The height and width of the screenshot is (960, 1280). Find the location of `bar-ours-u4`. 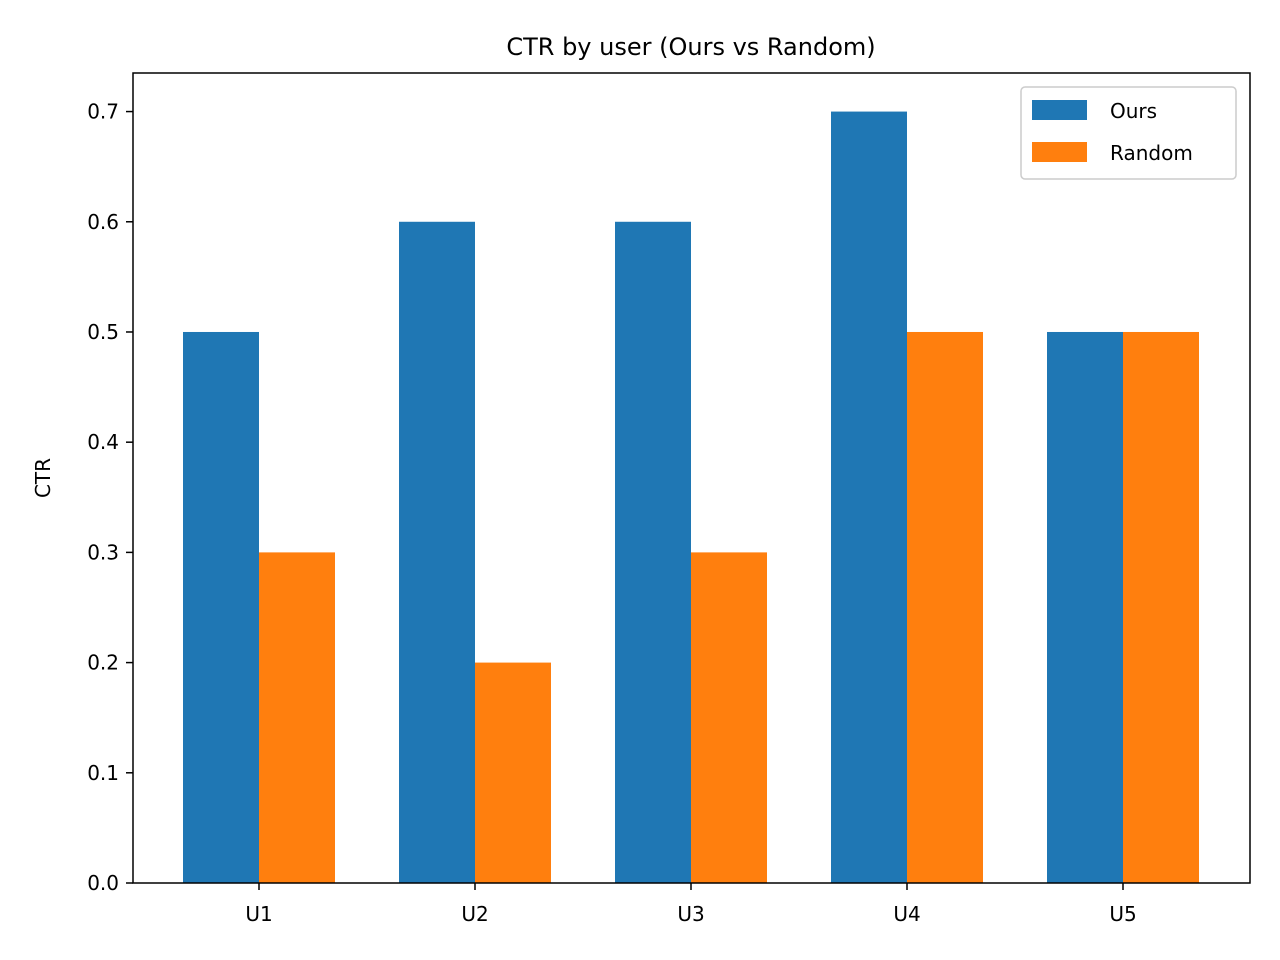

bar-ours-u4 is located at coordinates (869, 497).